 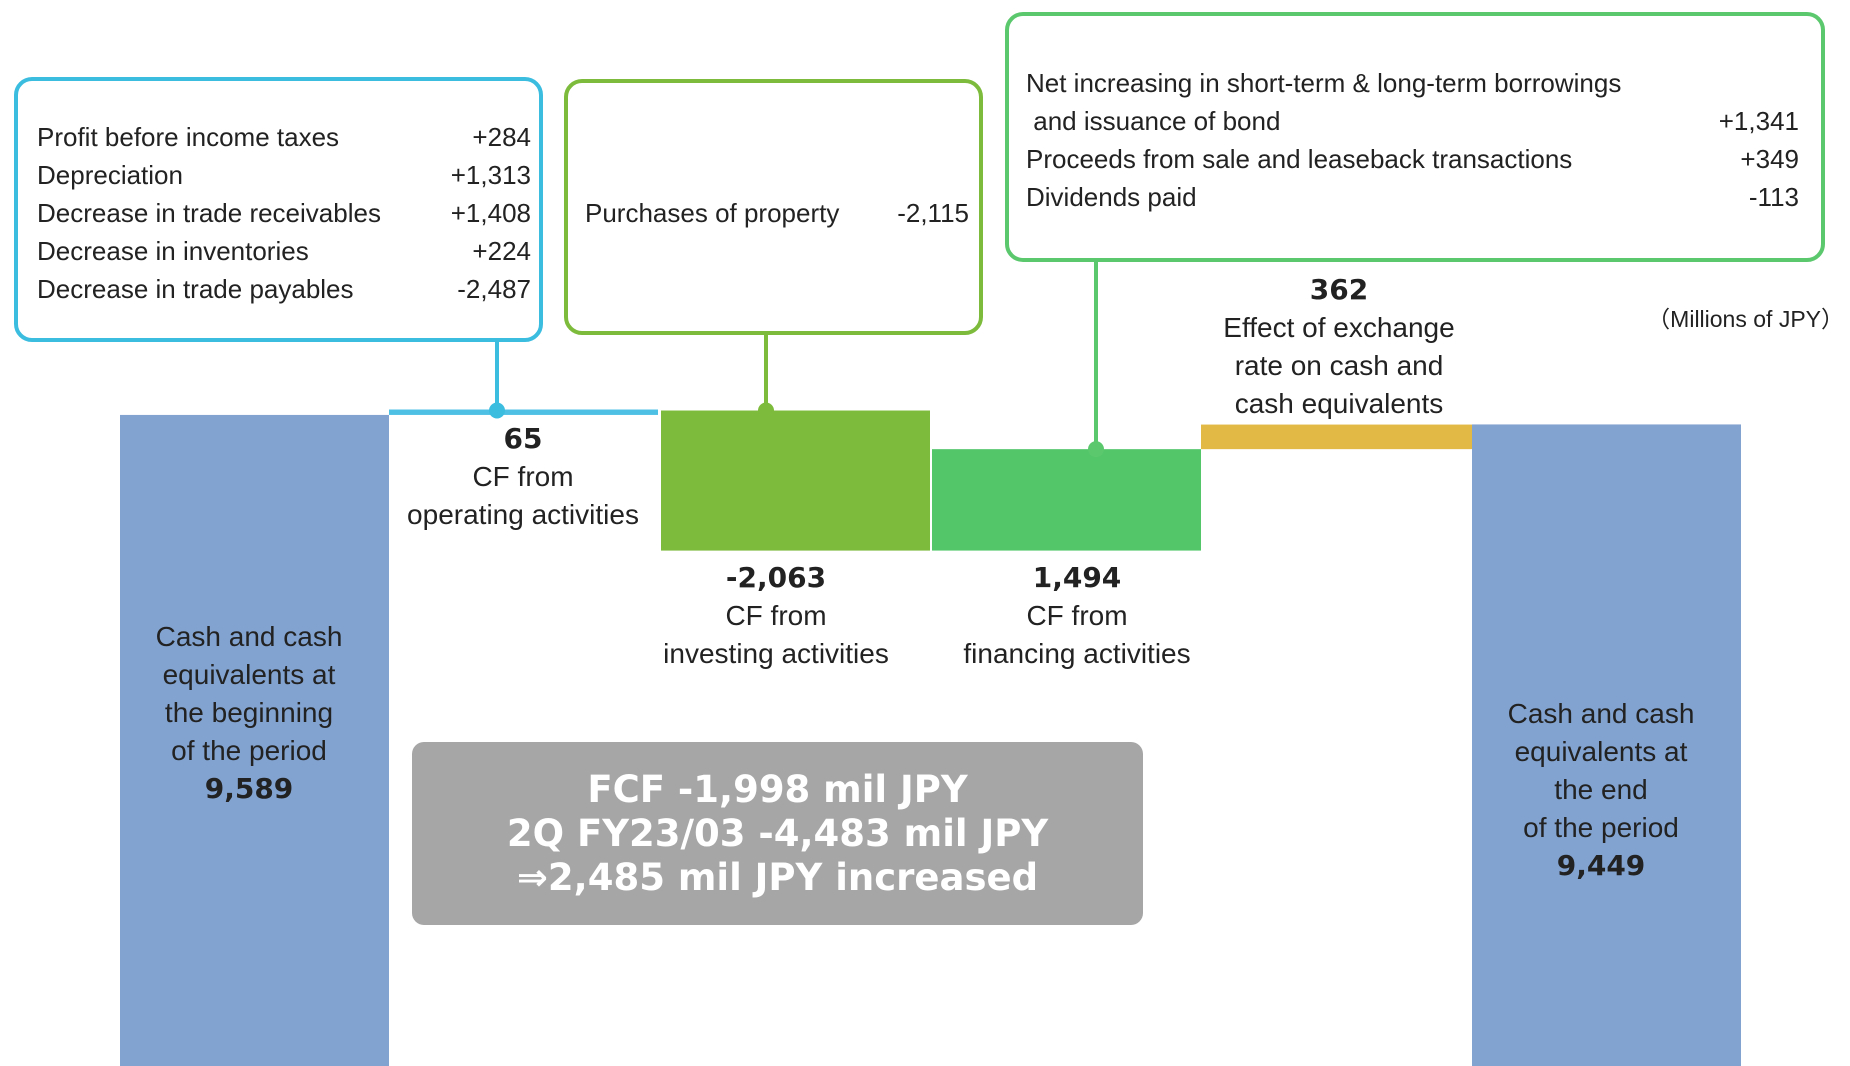 I want to click on callout-box: Purchases of property -2,115, so click(x=773, y=207).